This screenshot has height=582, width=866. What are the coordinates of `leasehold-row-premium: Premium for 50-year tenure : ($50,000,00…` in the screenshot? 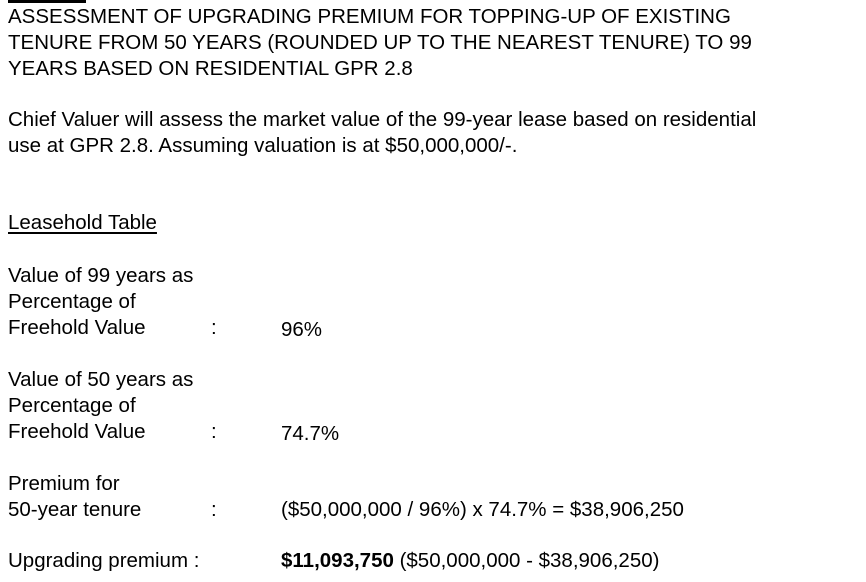 It's located at (434, 497).